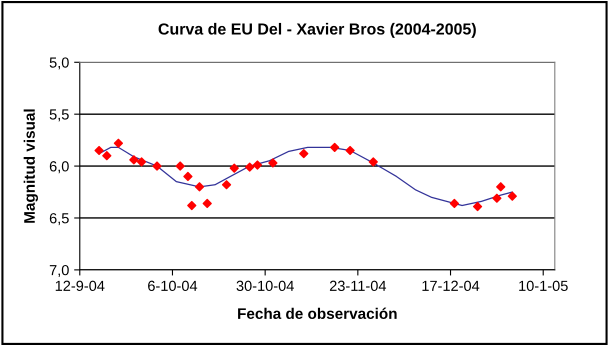 The image size is (609, 346). I want to click on x-tick-label: 17-12-04, so click(451, 286).